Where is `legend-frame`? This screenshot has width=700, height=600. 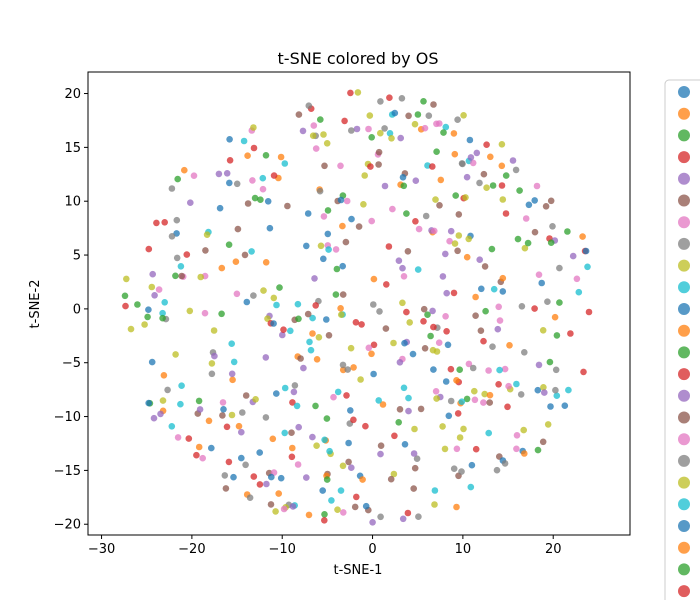
legend-frame is located at coordinates (682, 339).